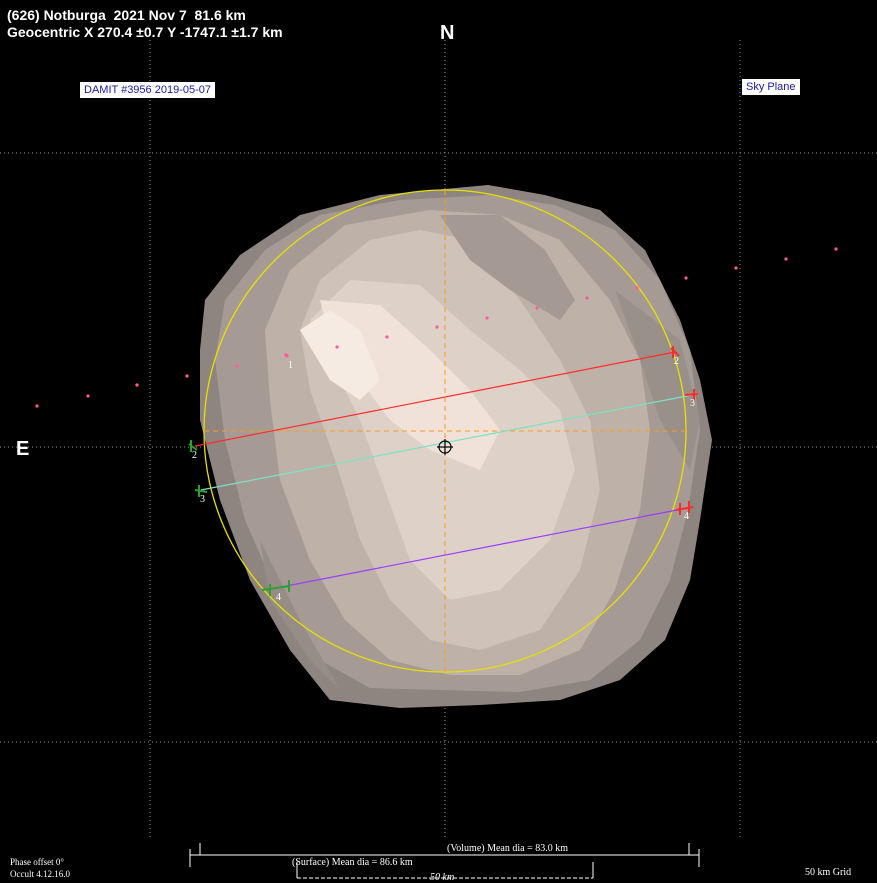  I want to click on scale-km-label: 50 km, so click(442, 877).